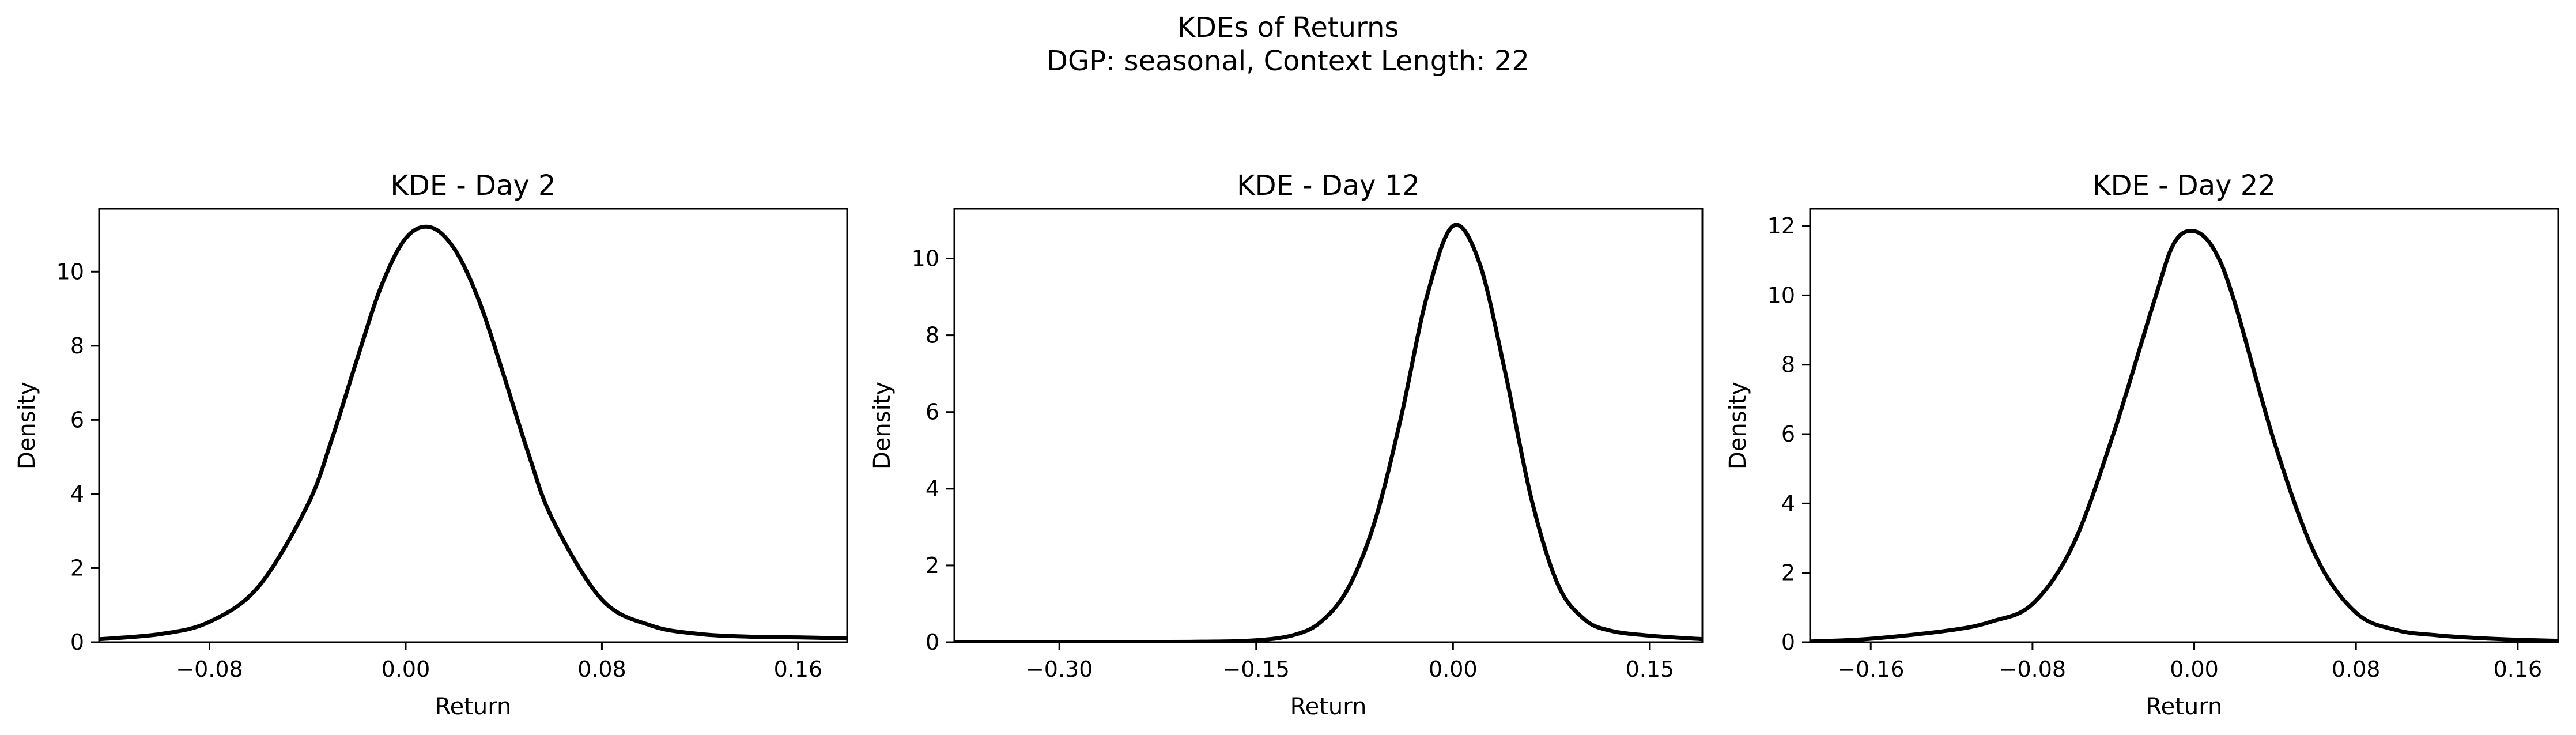  Describe the element at coordinates (1328, 185) in the screenshot. I see `subplot-title: KDE - Day 12` at that location.